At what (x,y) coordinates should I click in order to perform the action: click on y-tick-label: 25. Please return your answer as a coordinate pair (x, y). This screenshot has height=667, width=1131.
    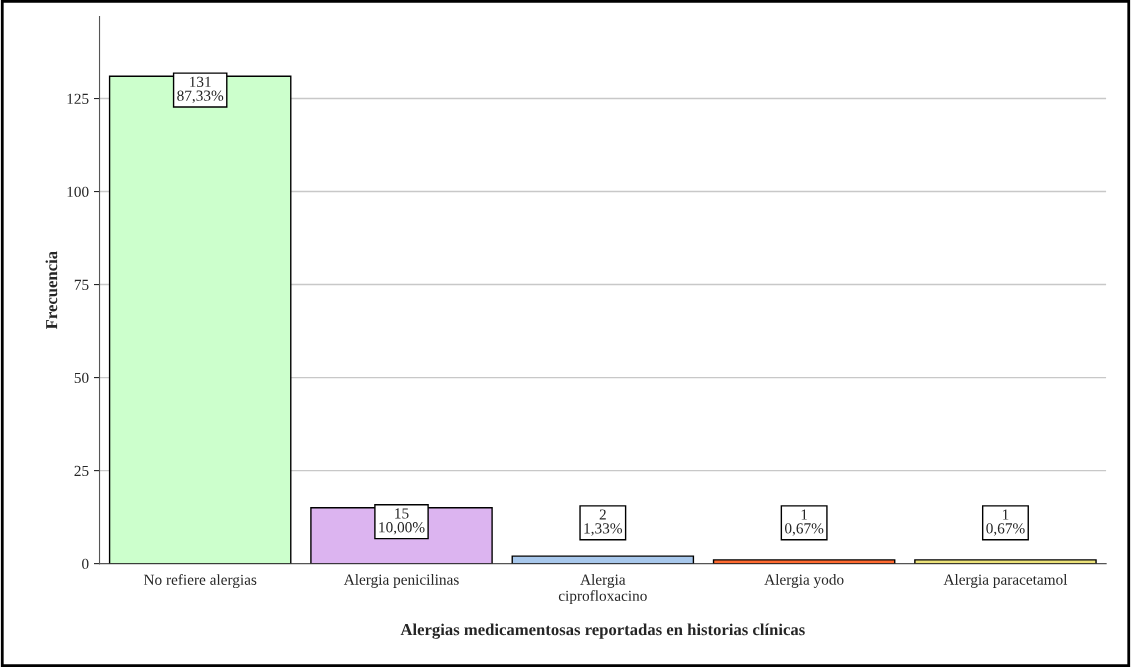
    Looking at the image, I should click on (81, 471).